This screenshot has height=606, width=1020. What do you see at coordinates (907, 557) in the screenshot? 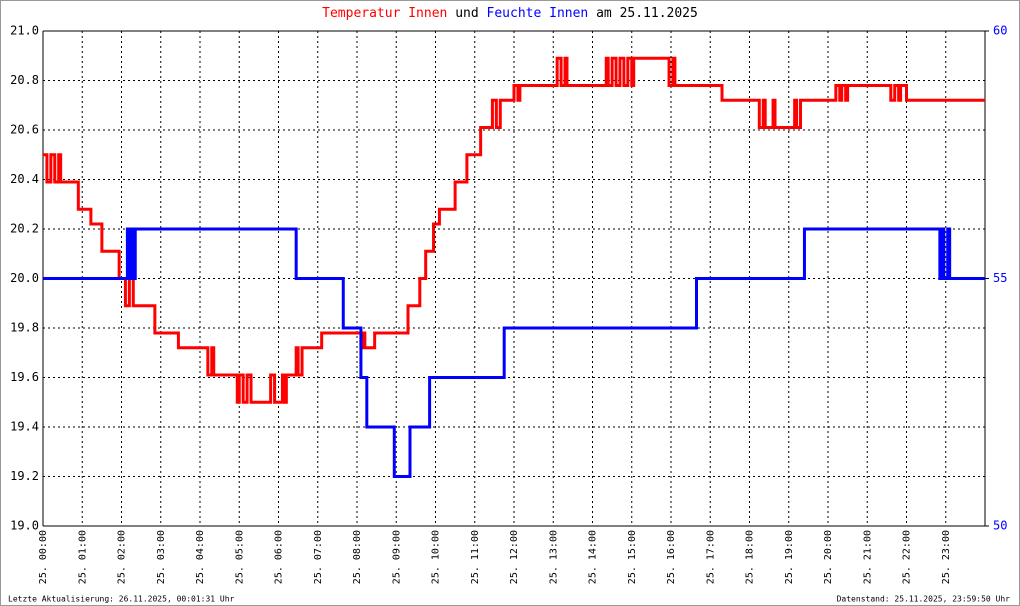
I see `x-tick-label: 25. 22:00` at bounding box center [907, 557].